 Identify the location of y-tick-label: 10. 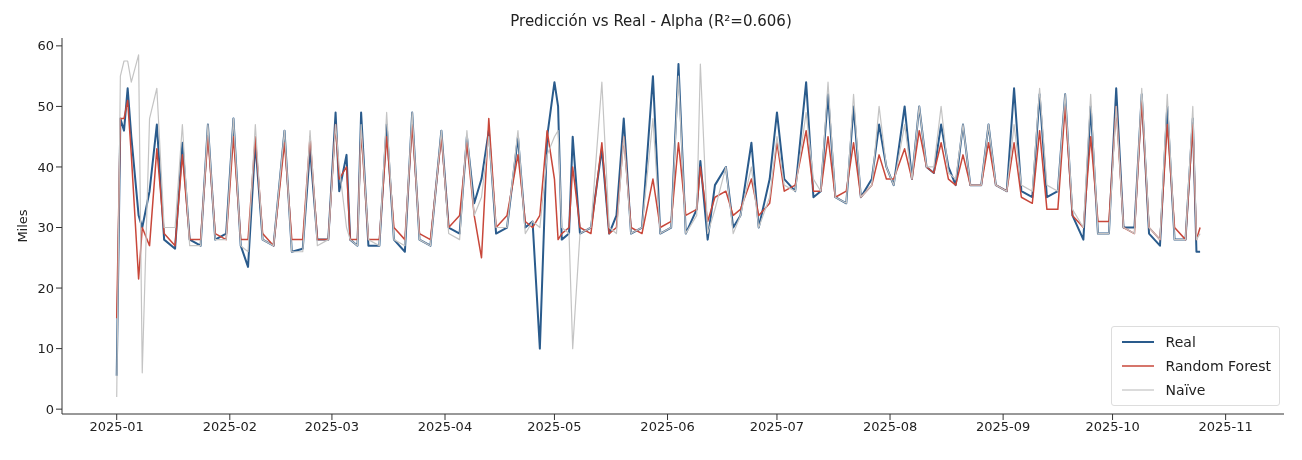
(45, 349).